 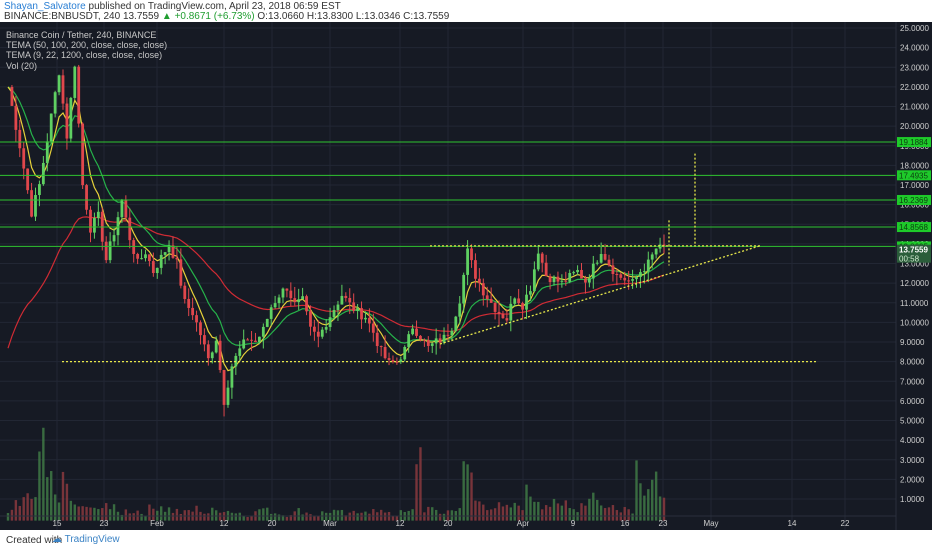 I want to click on legend-tema-2: TEMA (9, 22, 1200, close, close, close), so click(x=84, y=55).